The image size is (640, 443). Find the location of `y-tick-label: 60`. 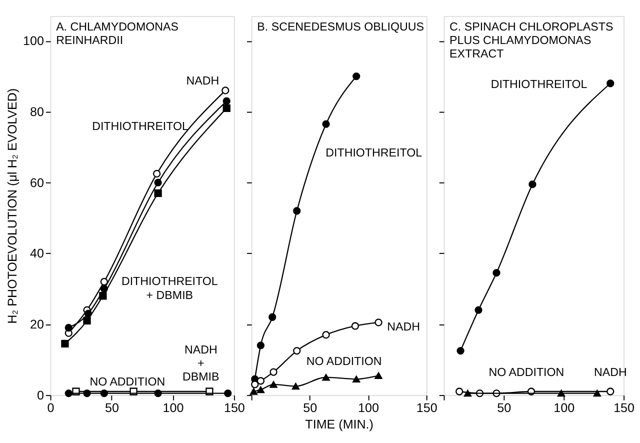

y-tick-label: 60 is located at coordinates (37, 183).